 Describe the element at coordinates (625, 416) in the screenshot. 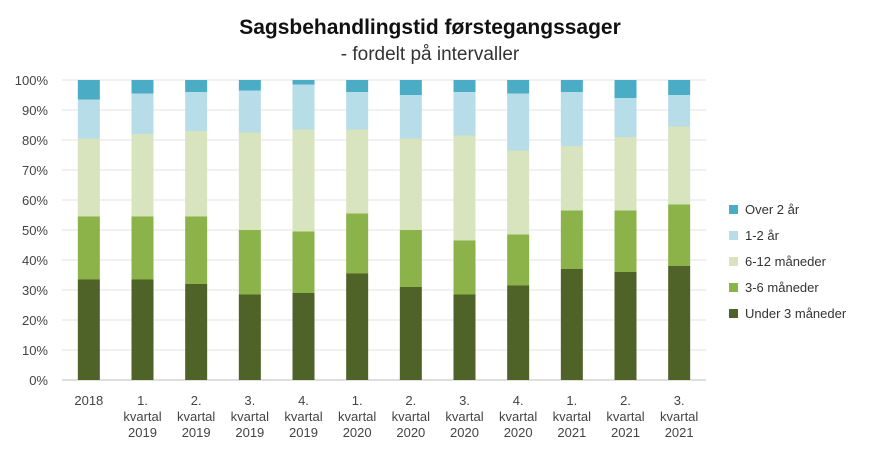

I see `x-tick-label: 2. kvartal 2021` at that location.